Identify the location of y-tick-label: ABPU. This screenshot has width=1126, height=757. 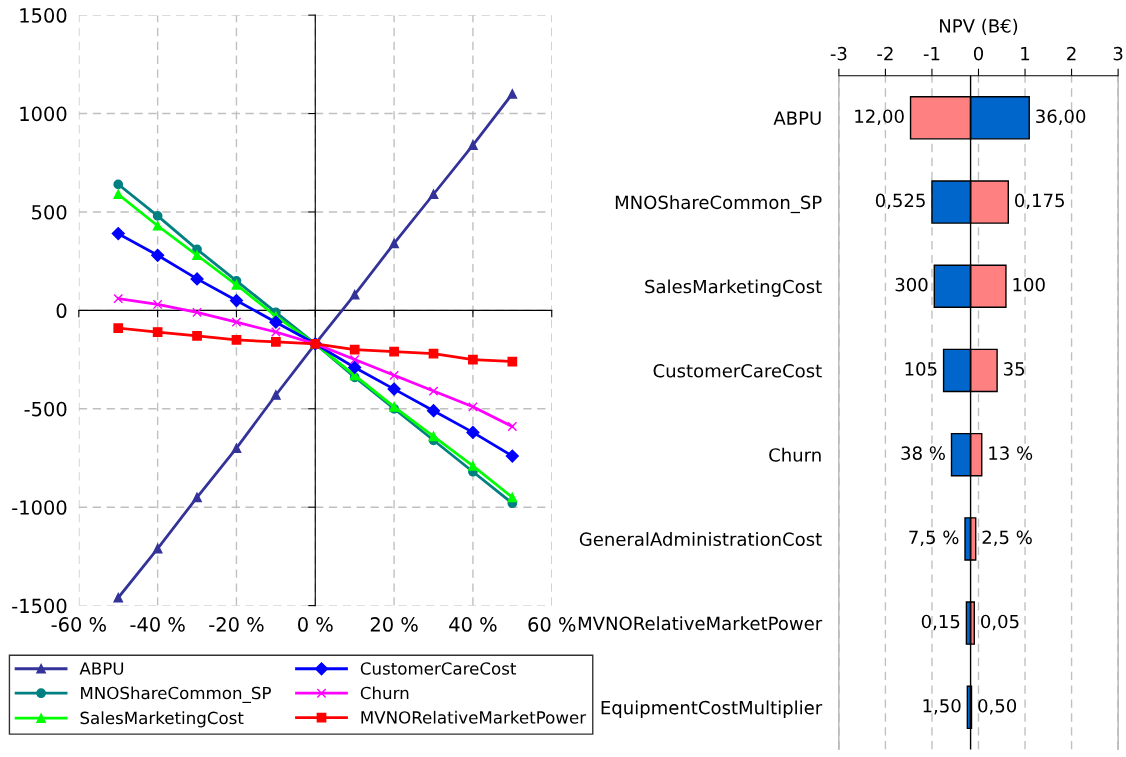
(797, 118).